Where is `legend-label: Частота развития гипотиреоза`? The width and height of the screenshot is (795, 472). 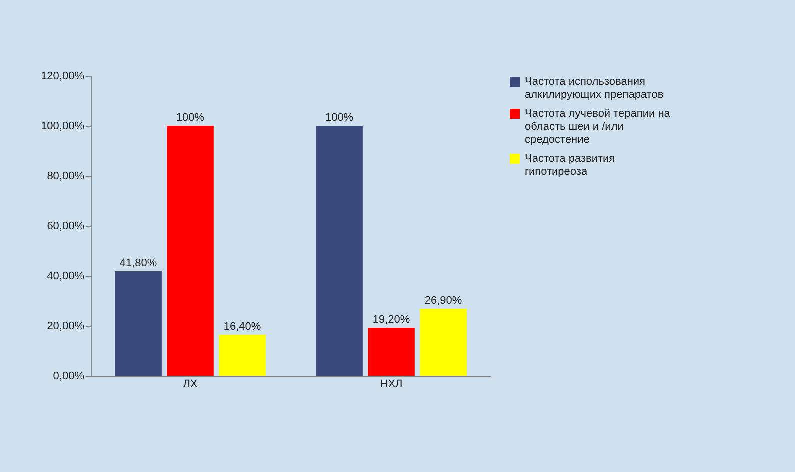
legend-label: Частота развития гипотиреоза is located at coordinates (570, 165).